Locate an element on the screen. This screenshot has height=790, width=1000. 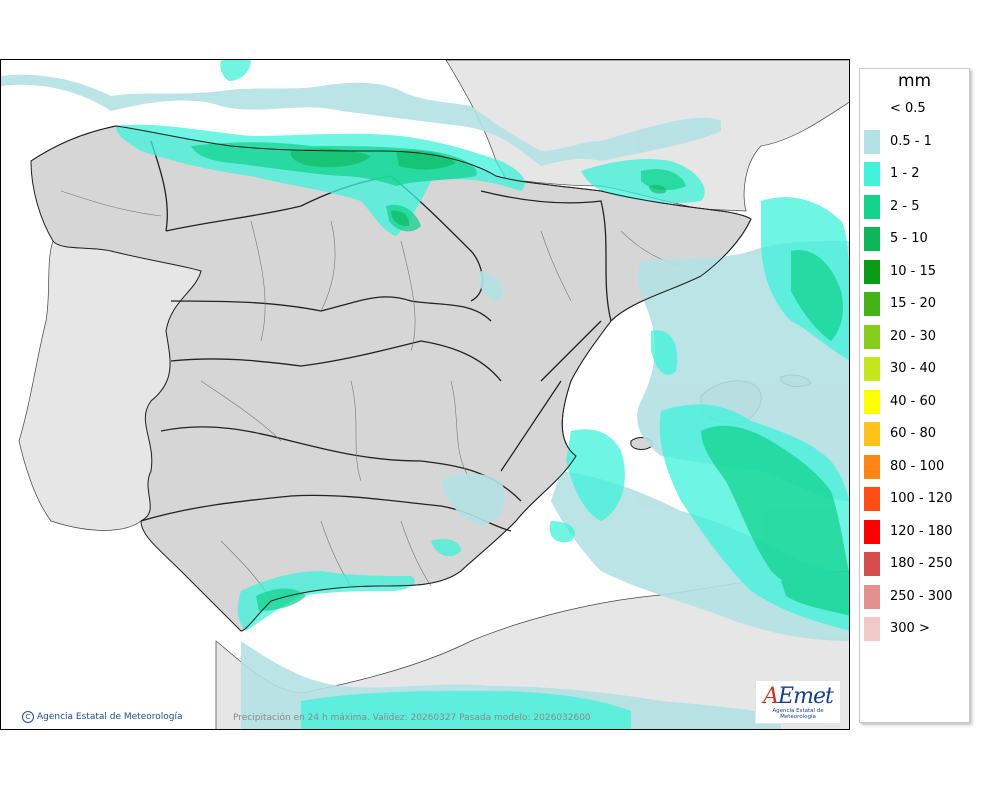
legend-label: 1 - 2 is located at coordinates (905, 173).